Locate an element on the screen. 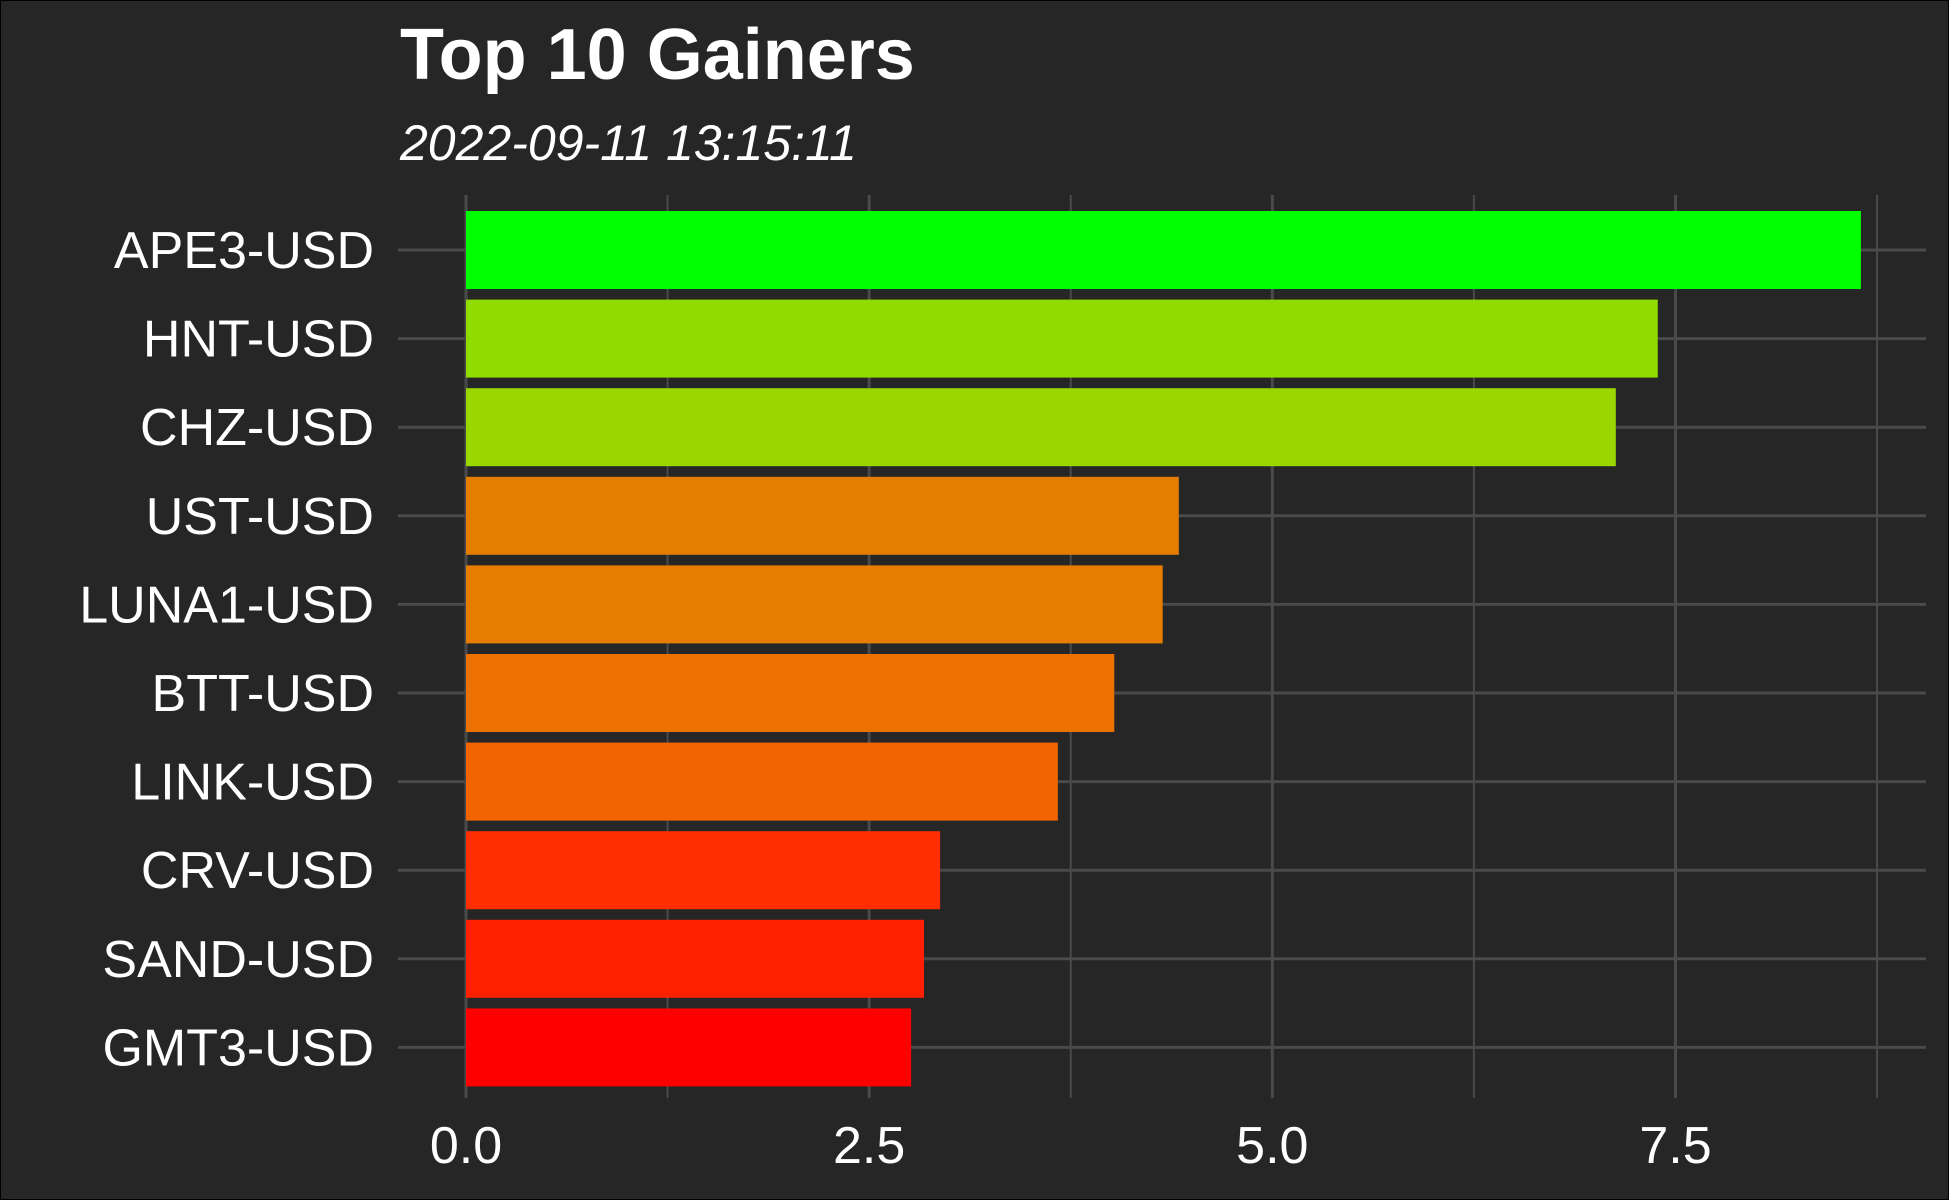 Image resolution: width=1949 pixels, height=1200 pixels. bar-ape3-usd is located at coordinates (1163, 250).